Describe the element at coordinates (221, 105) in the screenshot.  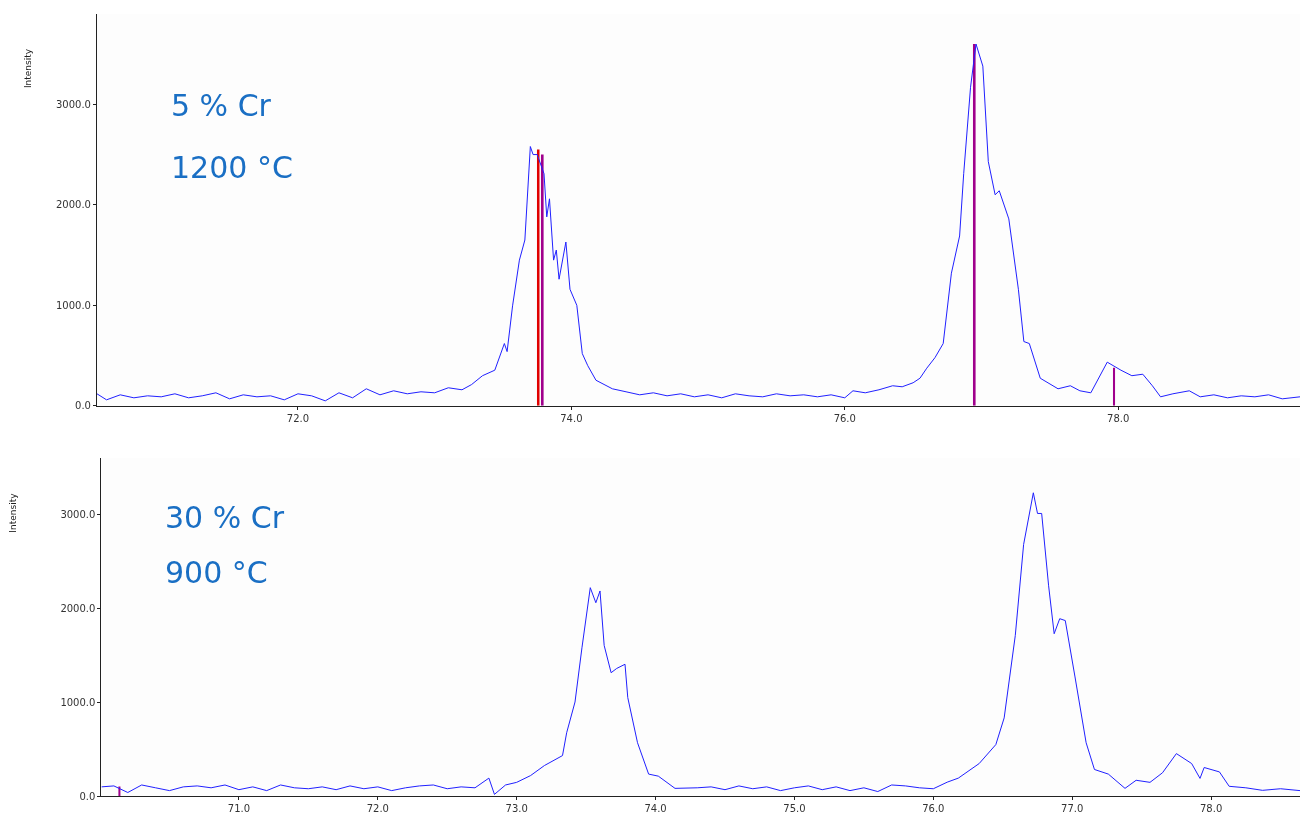
I see `annotation: 5 % Cr` at that location.